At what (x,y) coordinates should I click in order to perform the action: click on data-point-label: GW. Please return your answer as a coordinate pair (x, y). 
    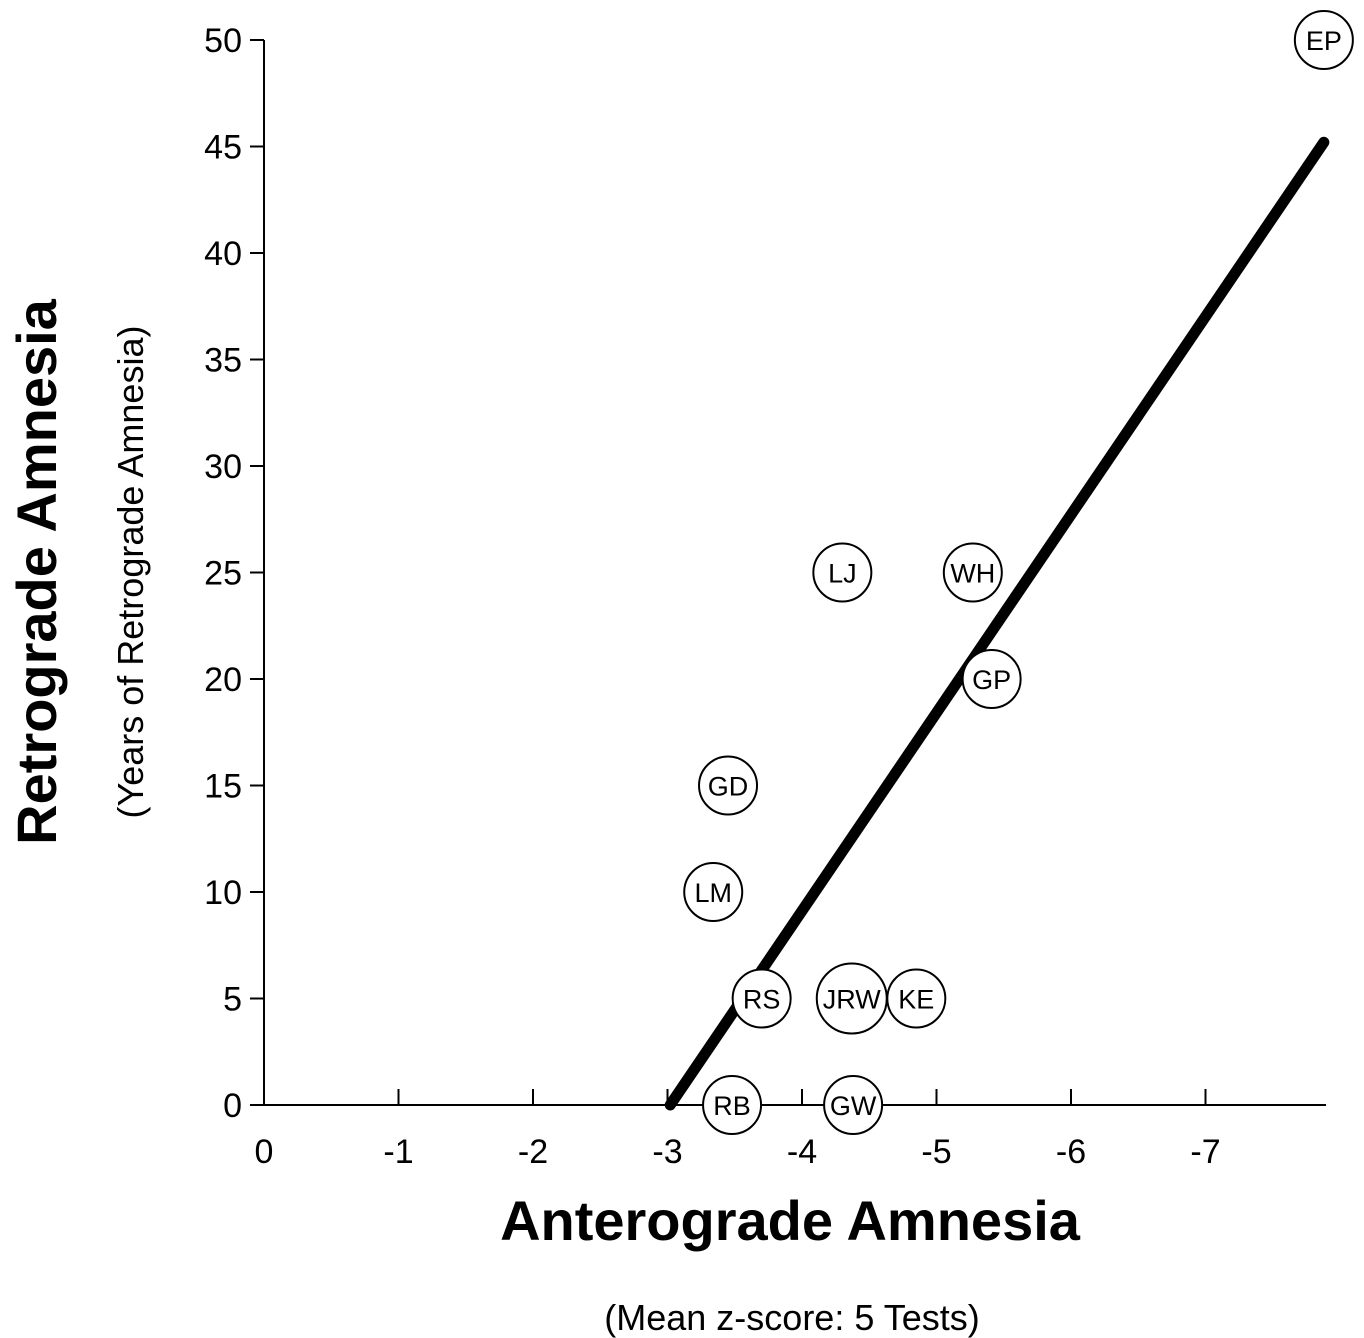
    Looking at the image, I should click on (853, 1106).